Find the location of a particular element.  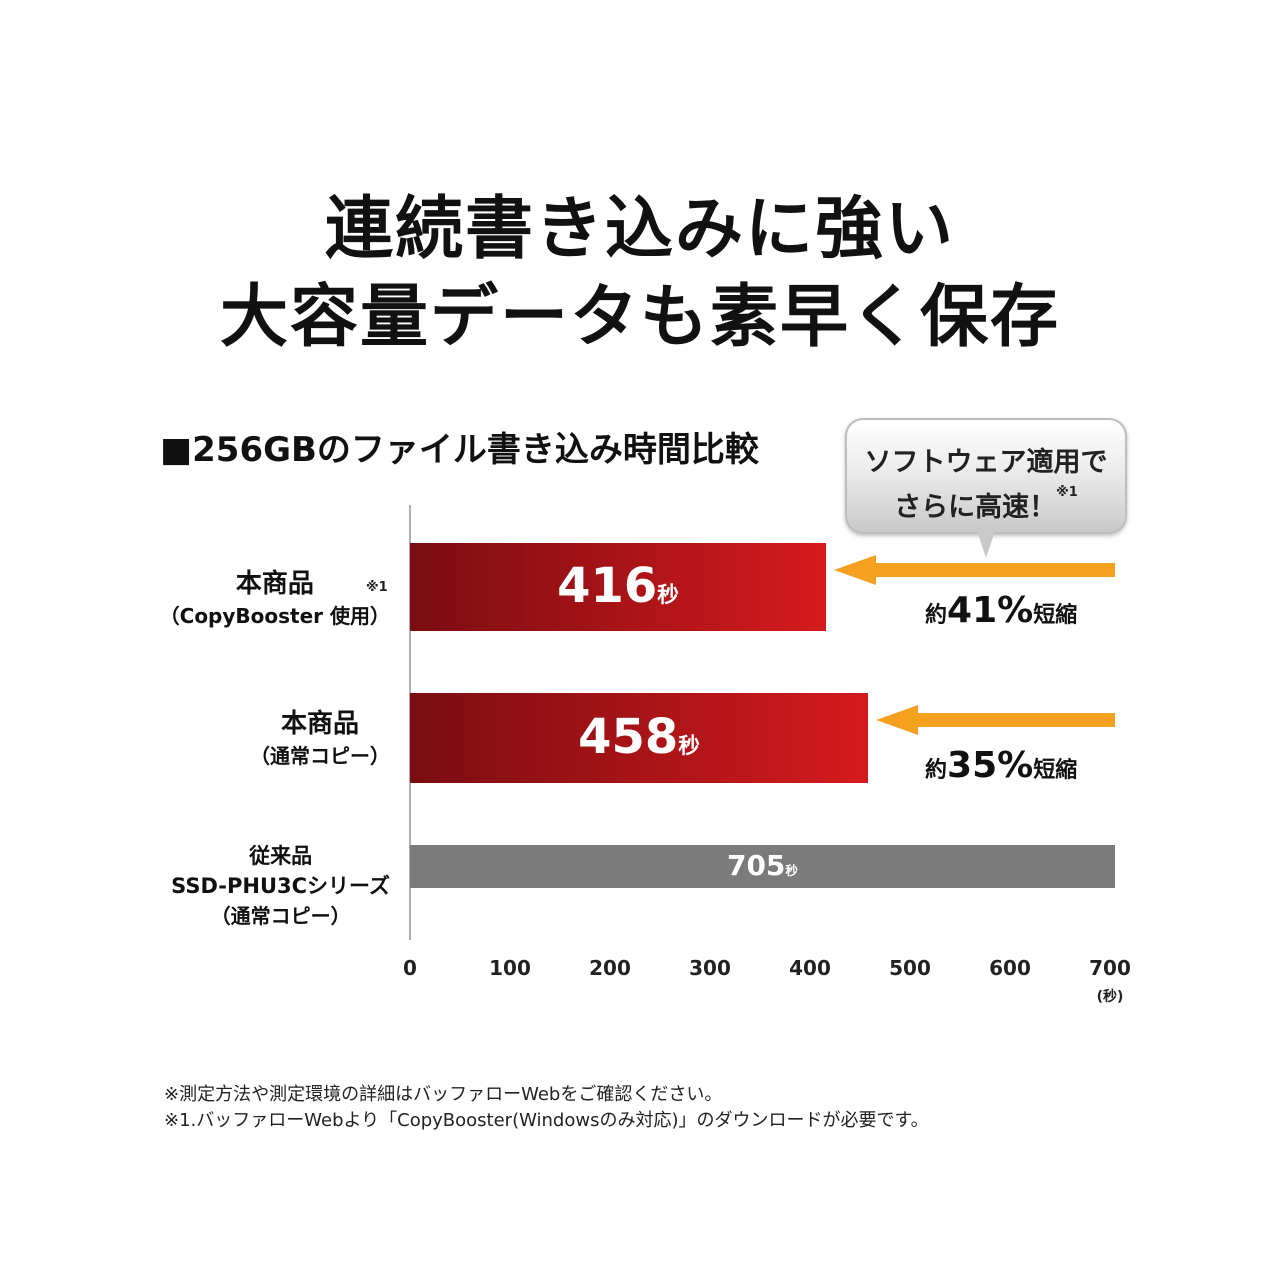

callout-line-2-text: さらに高速！ is located at coordinates (975, 507).